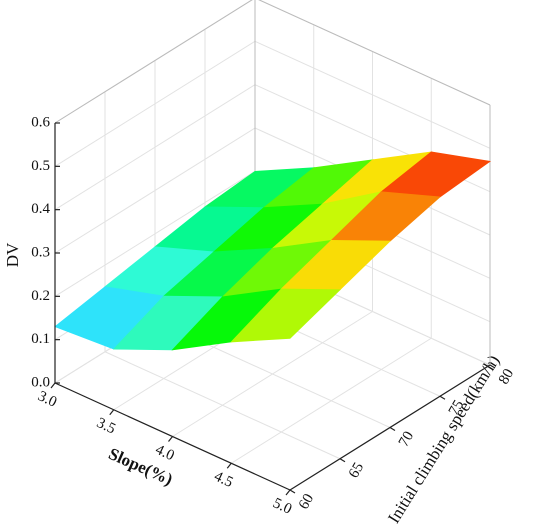 The width and height of the screenshot is (550, 524). Describe the element at coordinates (406, 439) in the screenshot. I see `y-tick-label: 70` at that location.